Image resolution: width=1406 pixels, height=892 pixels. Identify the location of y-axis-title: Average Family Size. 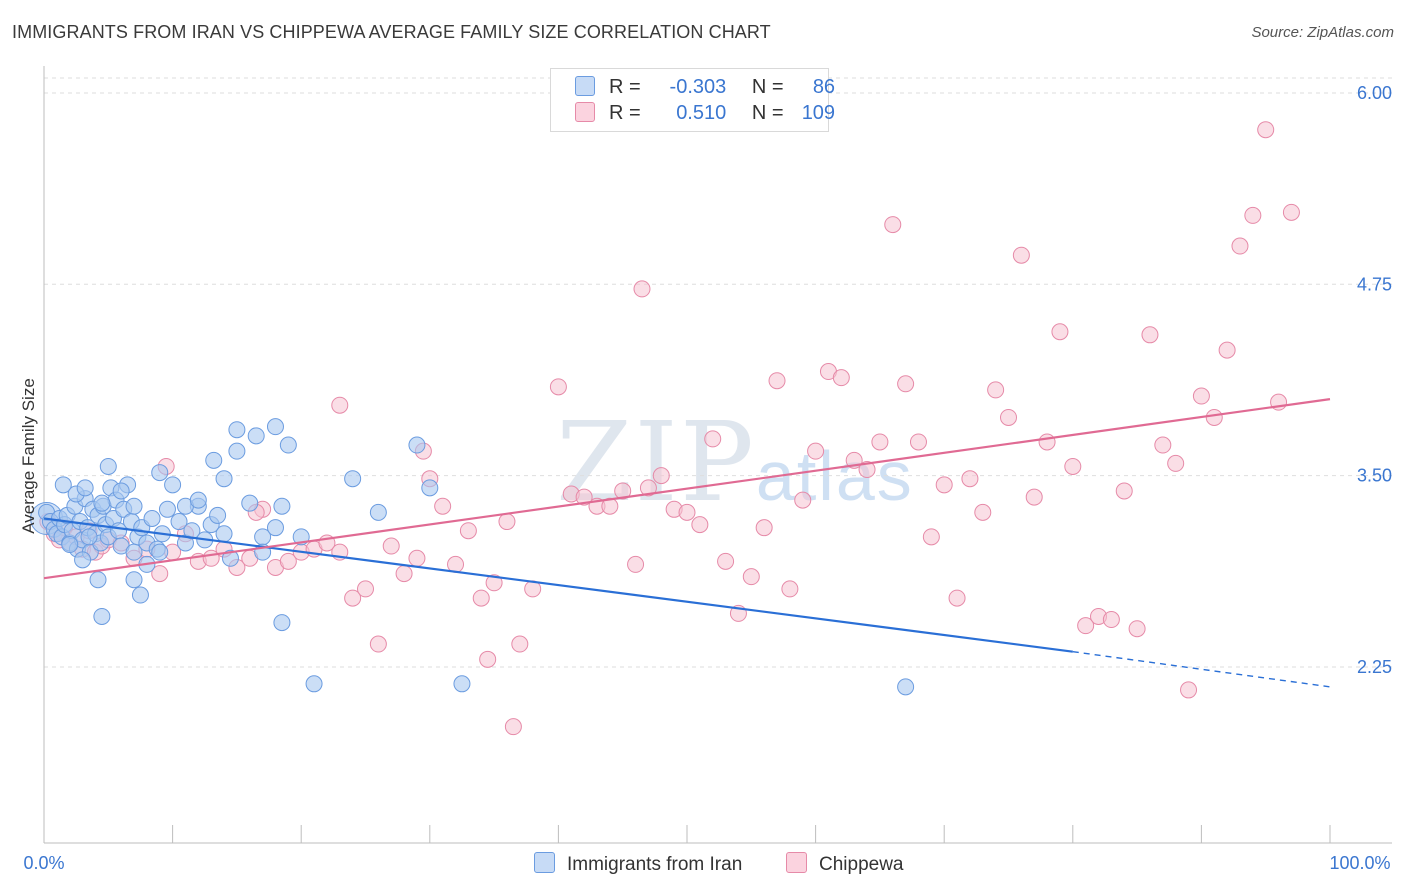
(28, 456).